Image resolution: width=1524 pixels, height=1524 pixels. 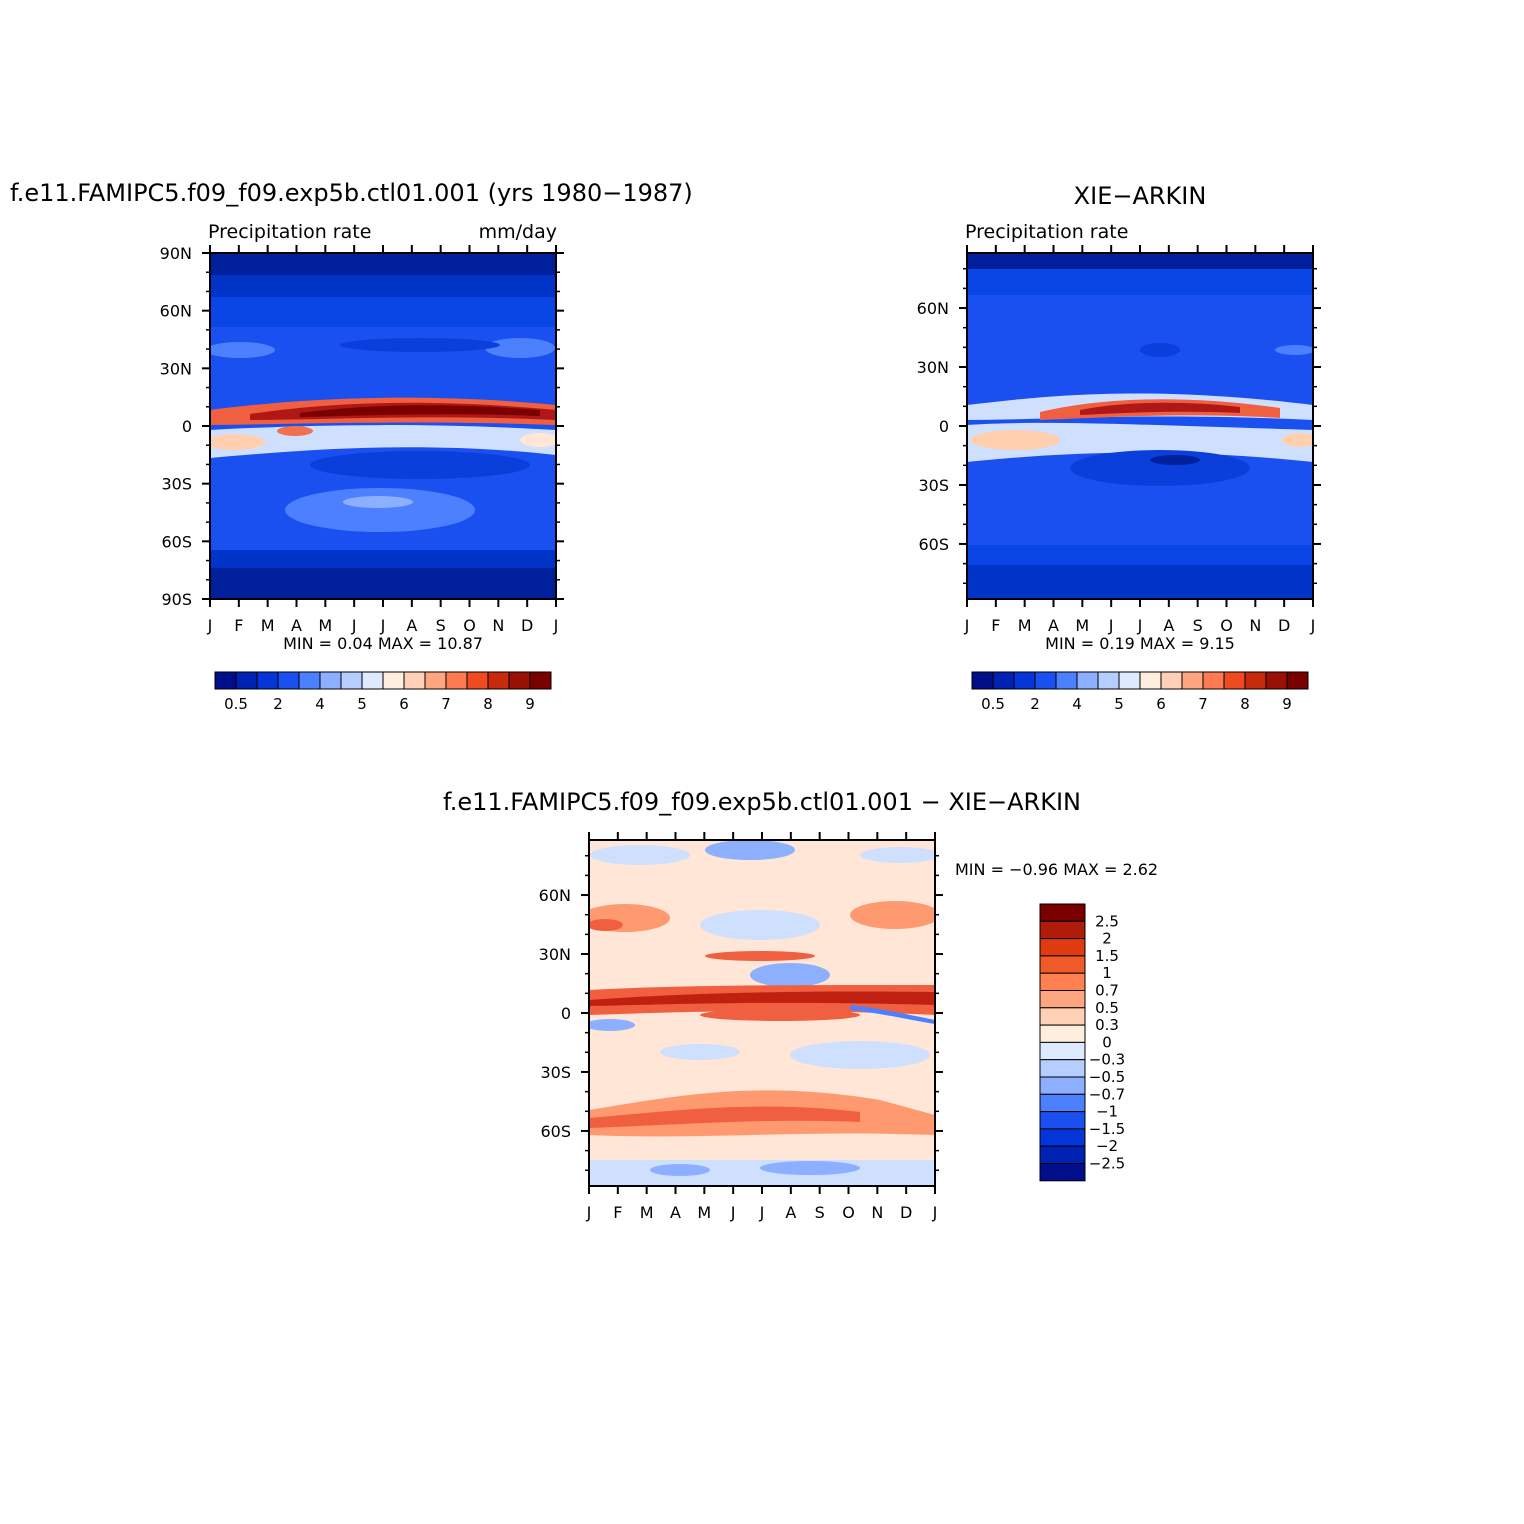 I want to click on panel-obs-sh-tropics-band, so click(x=1140, y=442).